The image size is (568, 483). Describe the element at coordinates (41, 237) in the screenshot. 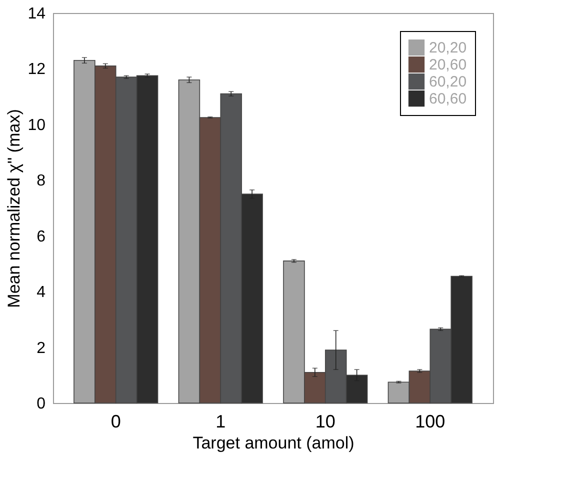

I see `y-tick-label: 6` at that location.